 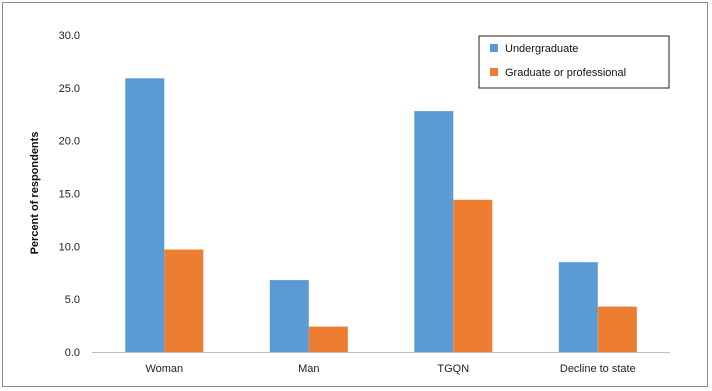 What do you see at coordinates (598, 369) in the screenshot?
I see `x-tick-label: Decline to state` at bounding box center [598, 369].